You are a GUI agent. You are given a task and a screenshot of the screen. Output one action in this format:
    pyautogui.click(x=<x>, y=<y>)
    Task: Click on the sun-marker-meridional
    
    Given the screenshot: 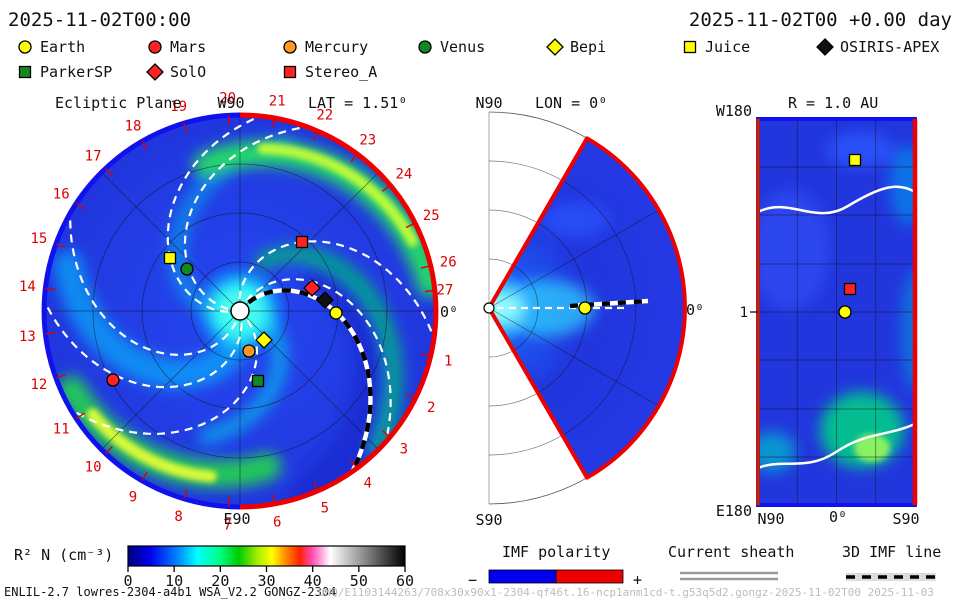 What is the action you would take?
    pyautogui.click(x=489, y=308)
    